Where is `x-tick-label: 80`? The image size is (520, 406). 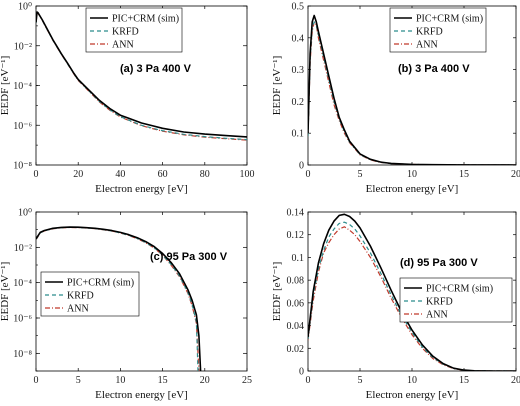 x-tick-label: 80 is located at coordinates (205, 174).